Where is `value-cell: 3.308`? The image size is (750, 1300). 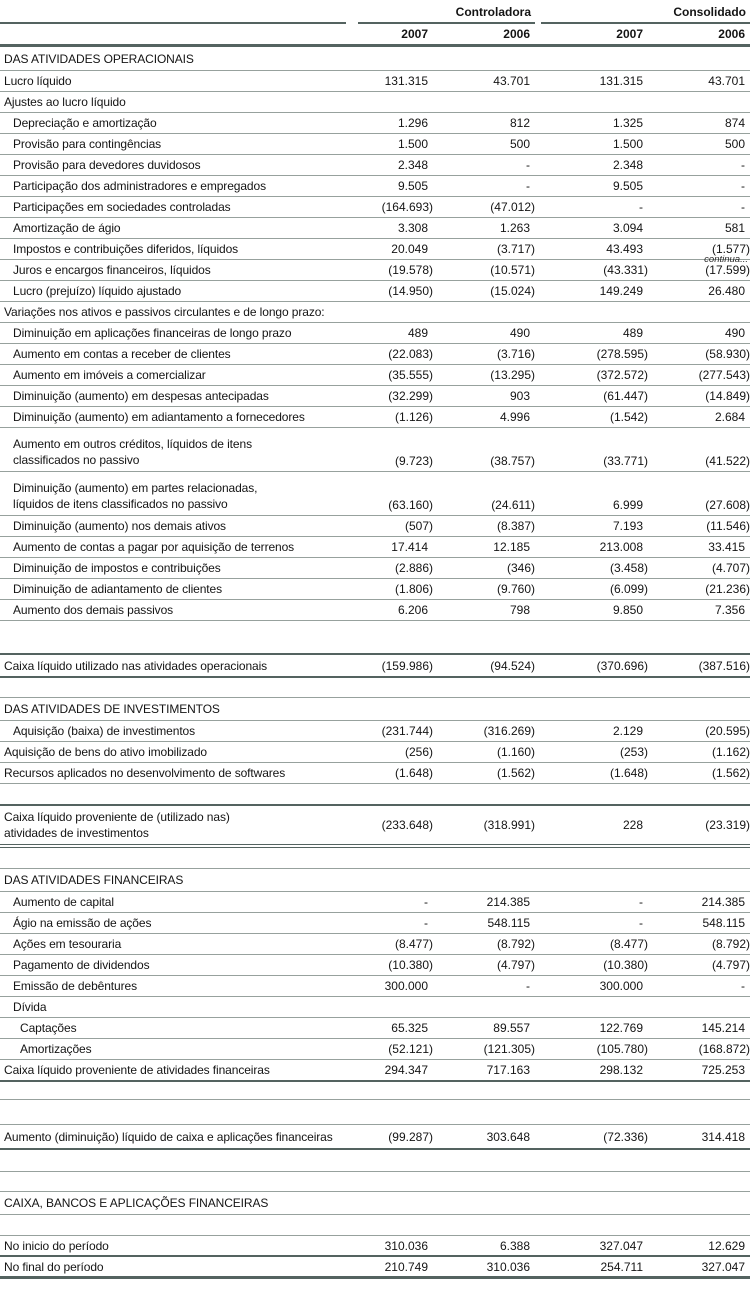
value-cell: 3.308 is located at coordinates (412, 228).